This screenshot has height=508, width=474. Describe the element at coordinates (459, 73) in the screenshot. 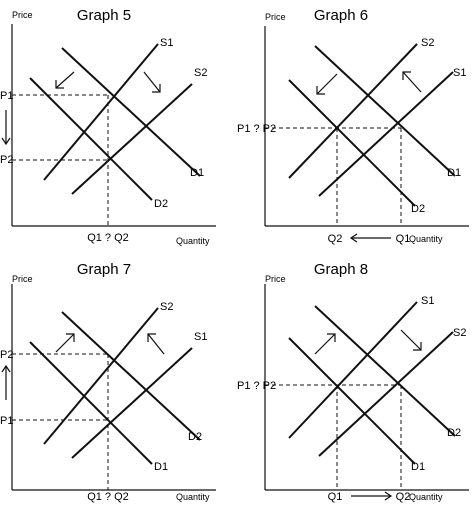

I see `graph-6-label-s1: S1` at that location.